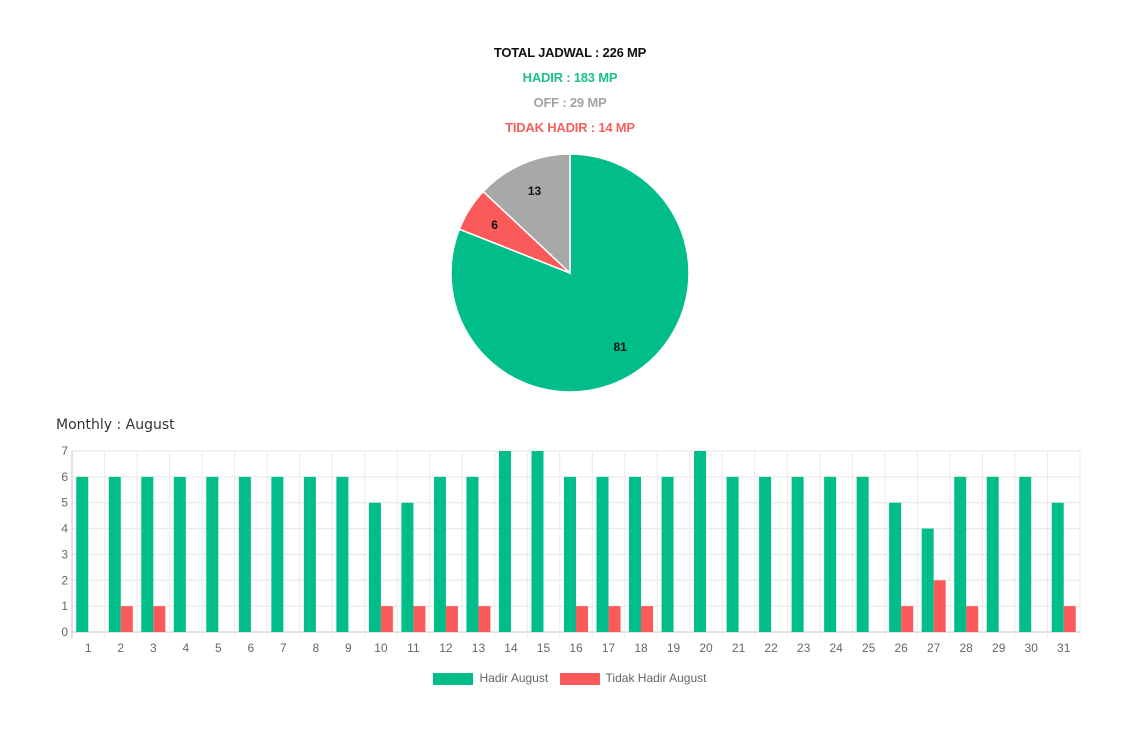 The image size is (1140, 739). Describe the element at coordinates (579, 678) in the screenshot. I see `legend-swatch-tidak-hadir` at that location.